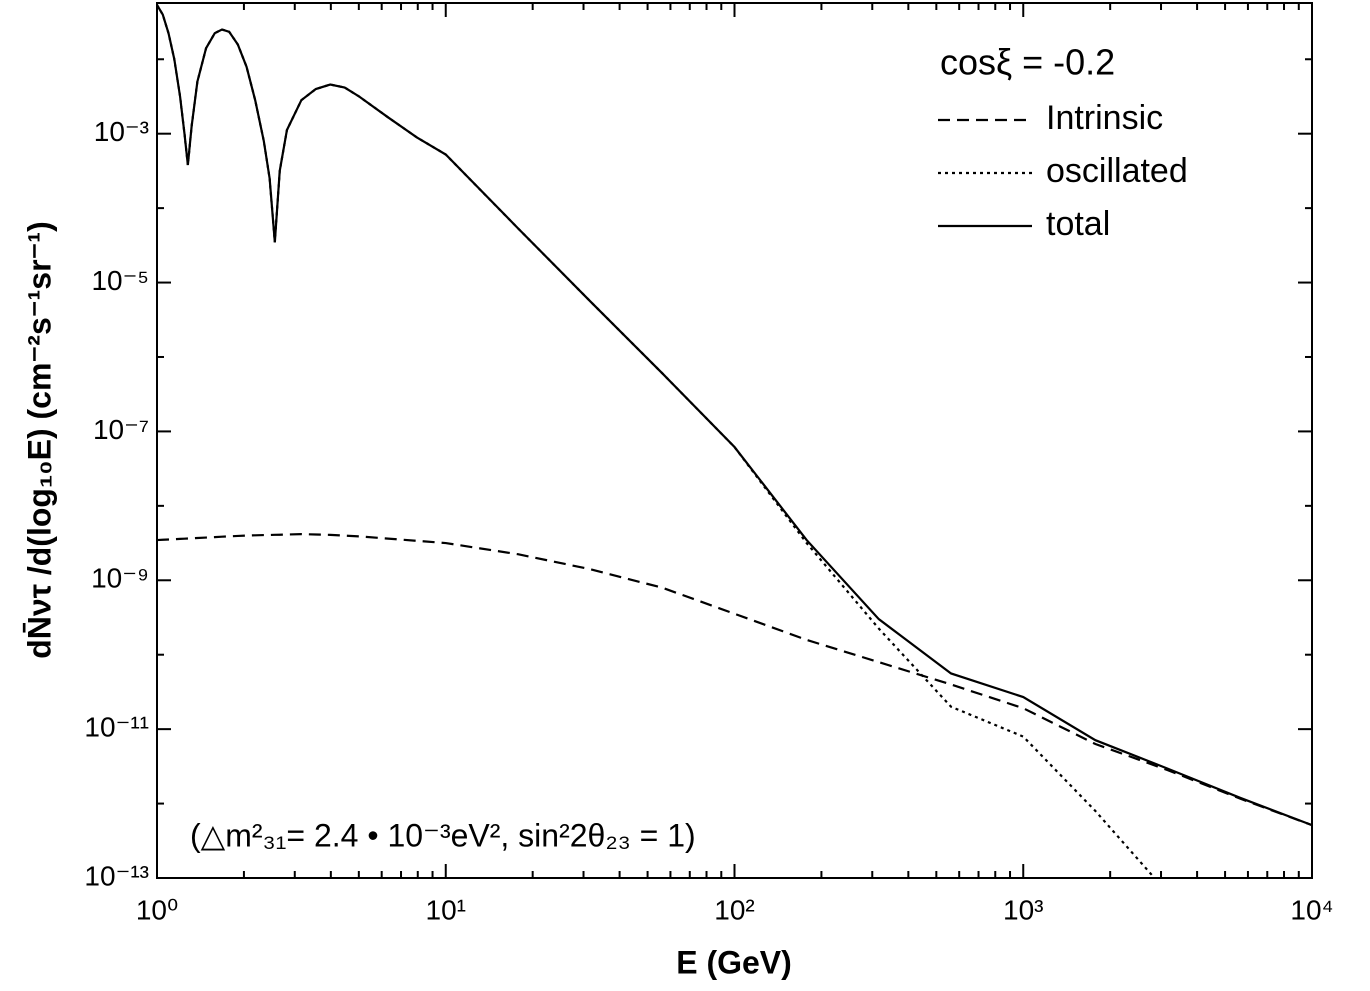 The width and height of the screenshot is (1370, 991). What do you see at coordinates (1078, 224) in the screenshot?
I see `legend-label: total` at bounding box center [1078, 224].